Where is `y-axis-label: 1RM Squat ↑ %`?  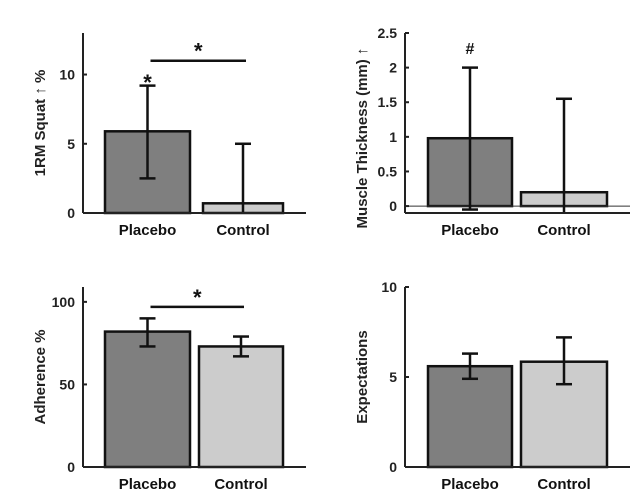
y-axis-label: 1RM Squat ↑ % is located at coordinates (40, 123).